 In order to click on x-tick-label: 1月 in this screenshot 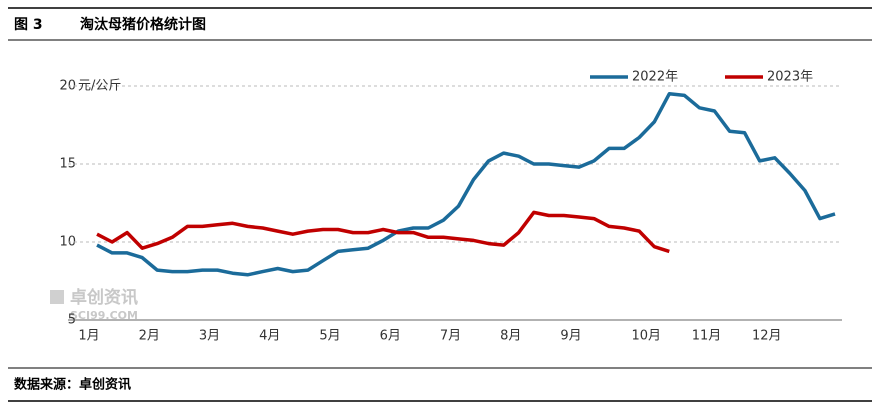, I will do `click(88, 336)`.